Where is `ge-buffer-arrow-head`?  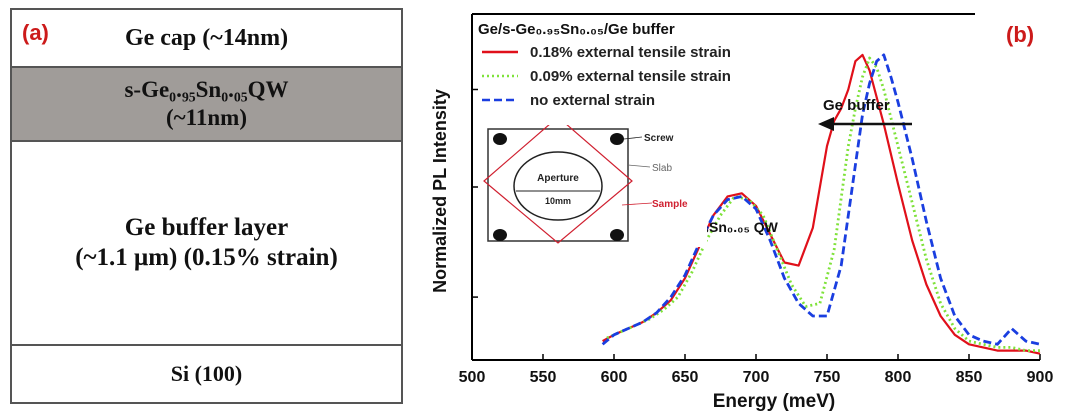
ge-buffer-arrow-head is located at coordinates (826, 124).